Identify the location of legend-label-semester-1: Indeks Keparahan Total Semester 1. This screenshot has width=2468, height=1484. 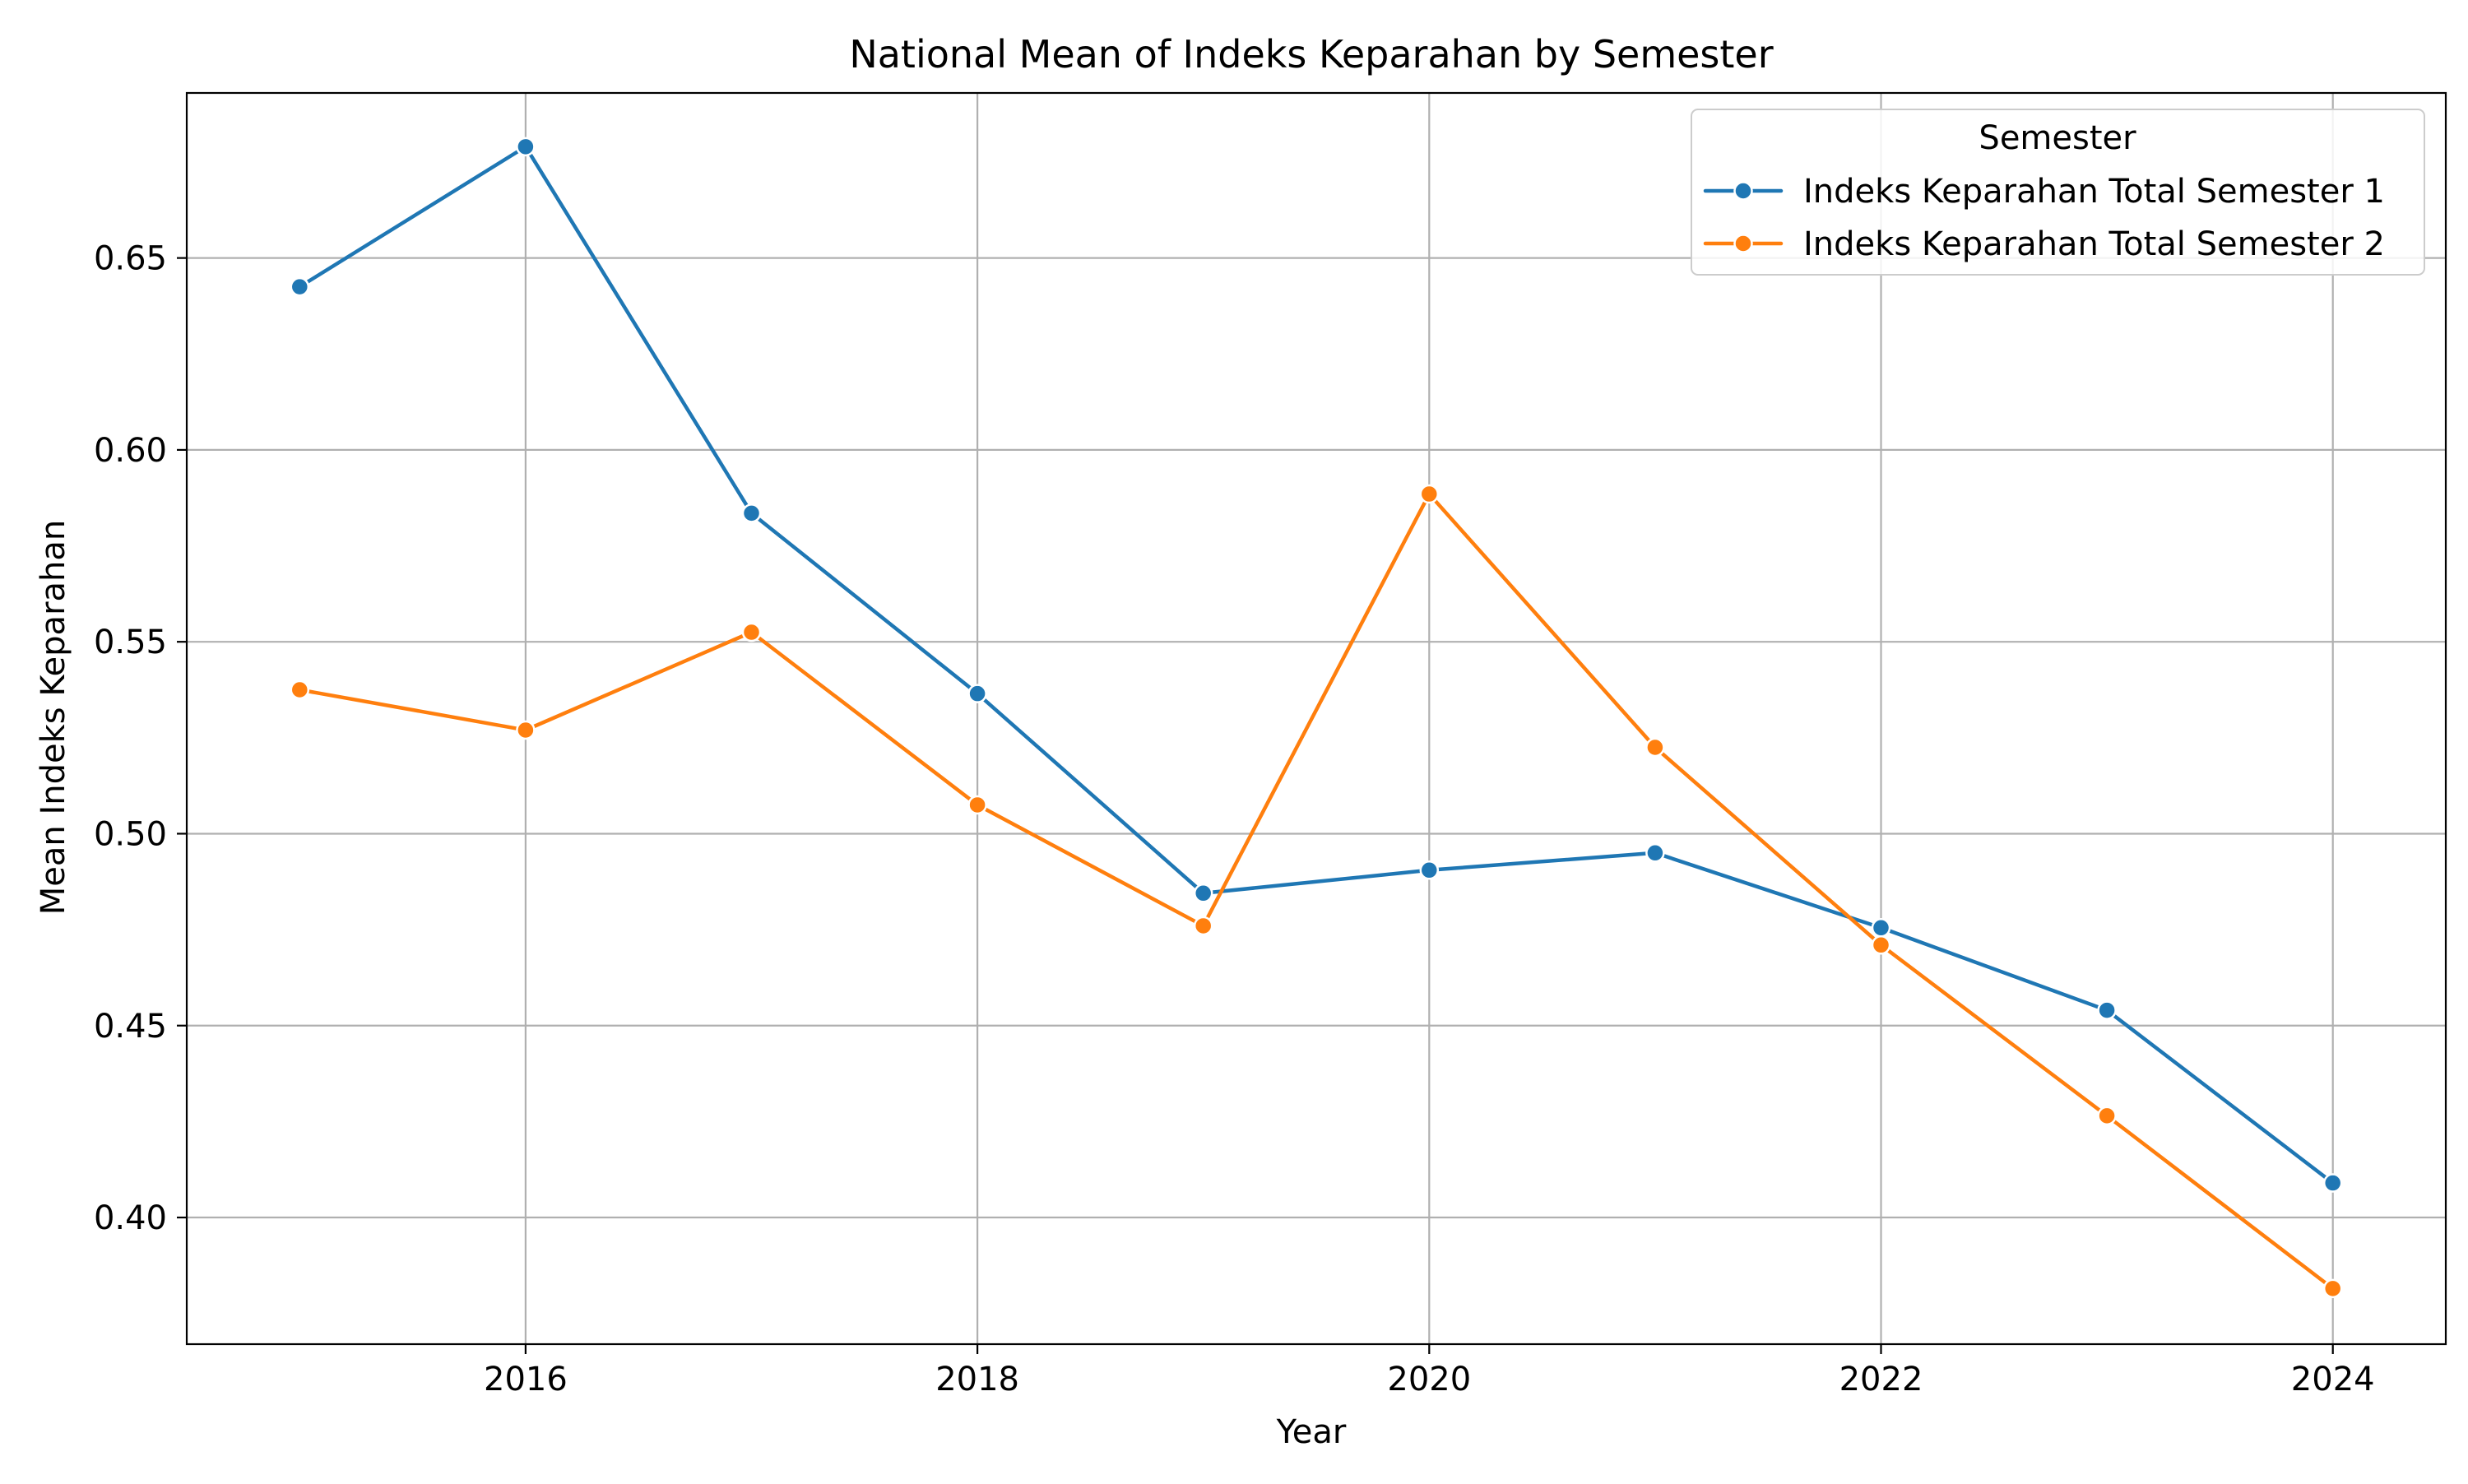
(2094, 192).